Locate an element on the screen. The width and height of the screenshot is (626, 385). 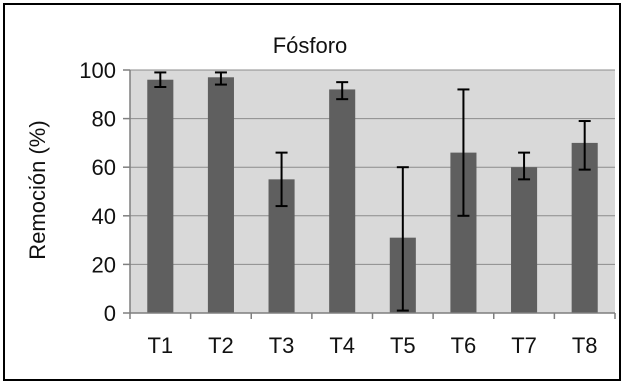
x-tick-label-t3: T3 is located at coordinates (282, 345).